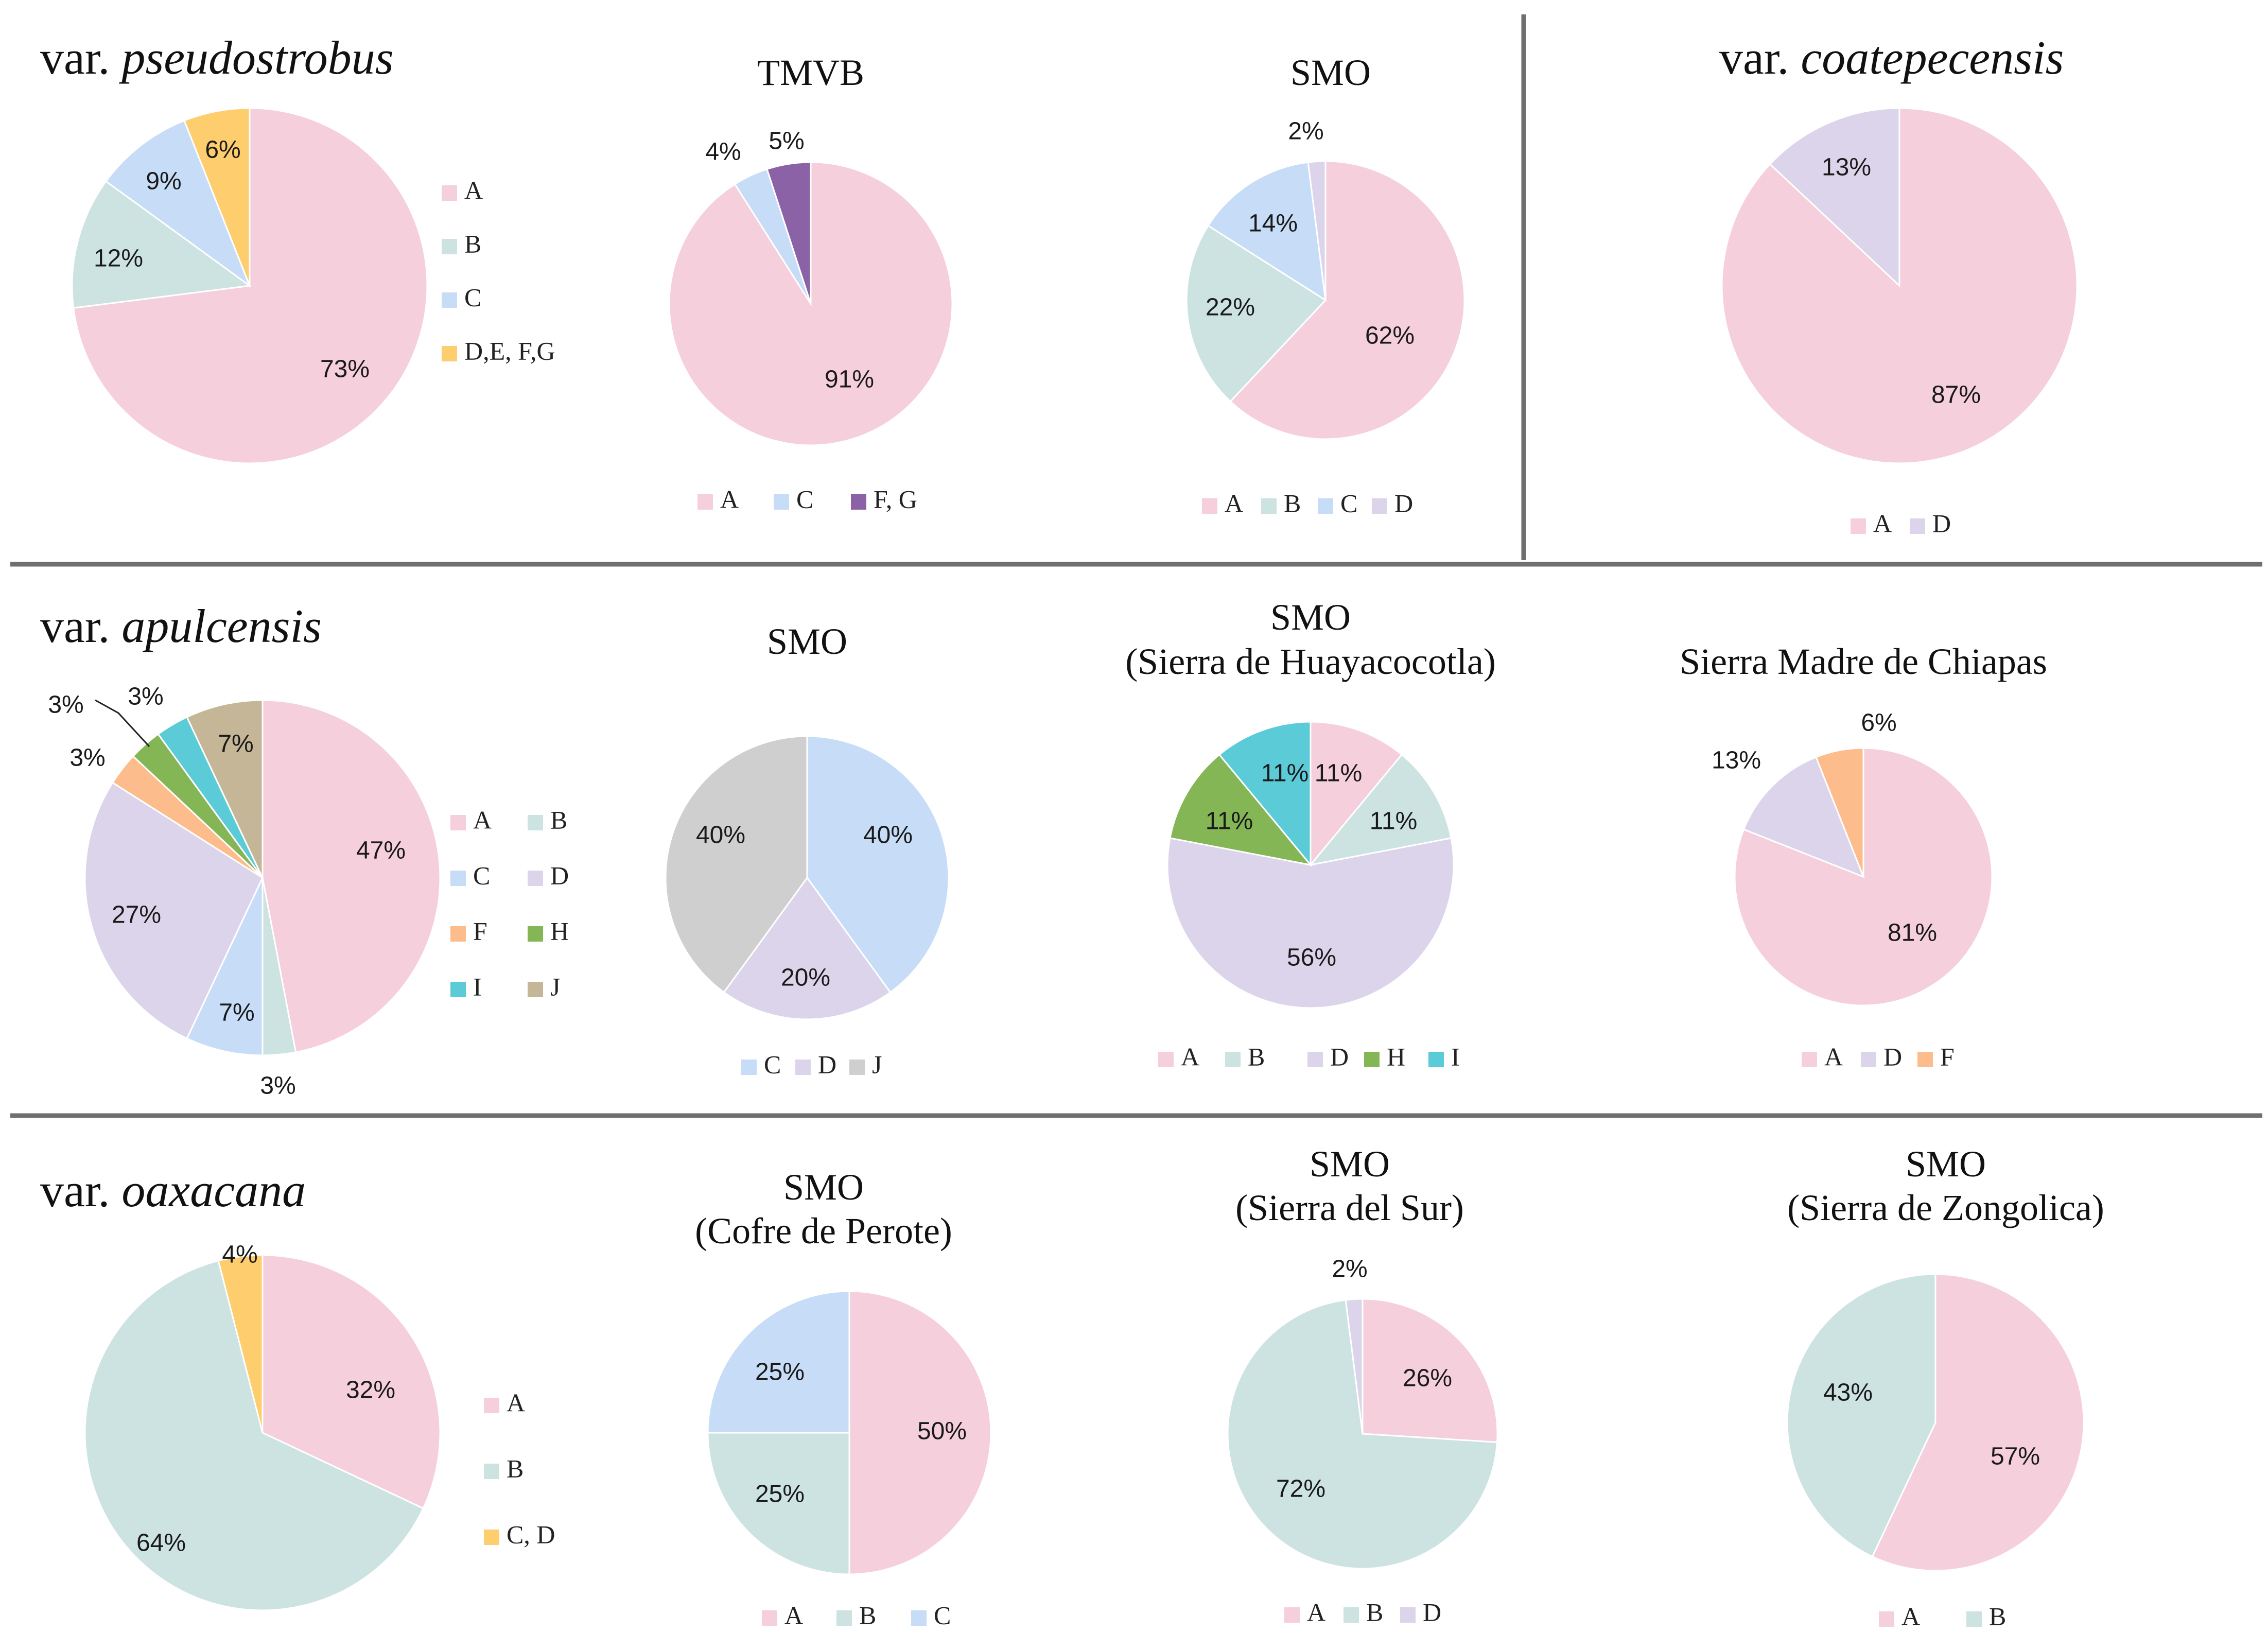  I want to click on data-label-smo-2-0: 40%, so click(888, 835).